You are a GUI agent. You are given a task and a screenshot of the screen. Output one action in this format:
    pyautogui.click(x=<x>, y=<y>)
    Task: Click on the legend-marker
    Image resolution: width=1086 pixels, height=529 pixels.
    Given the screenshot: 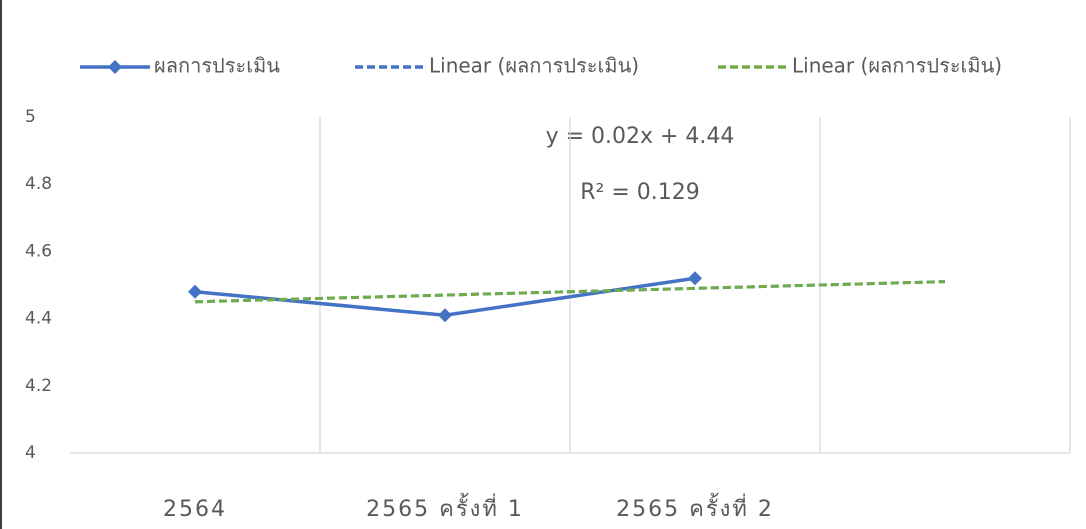 What is the action you would take?
    pyautogui.click(x=115, y=67)
    